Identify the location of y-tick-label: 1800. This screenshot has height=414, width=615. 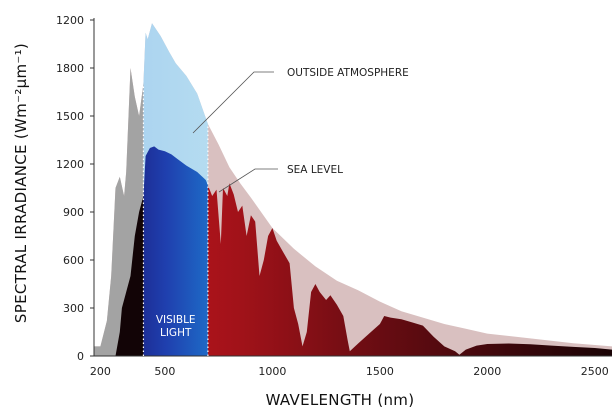
(70, 68).